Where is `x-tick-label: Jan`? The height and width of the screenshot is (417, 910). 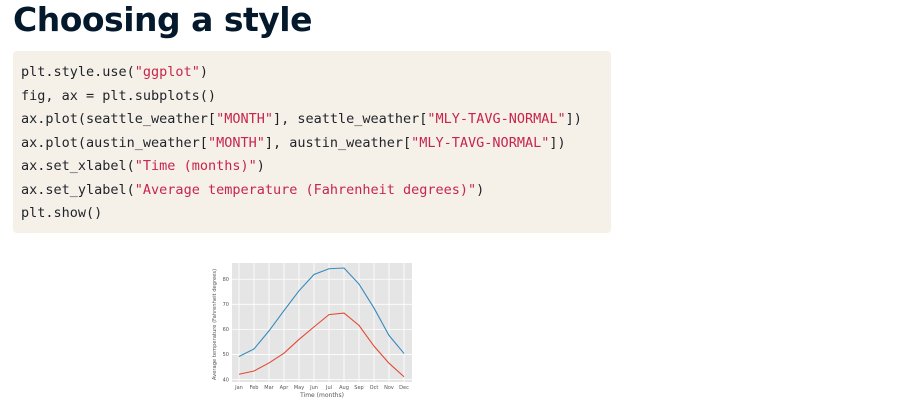 x-tick-label: Jan is located at coordinates (238, 388).